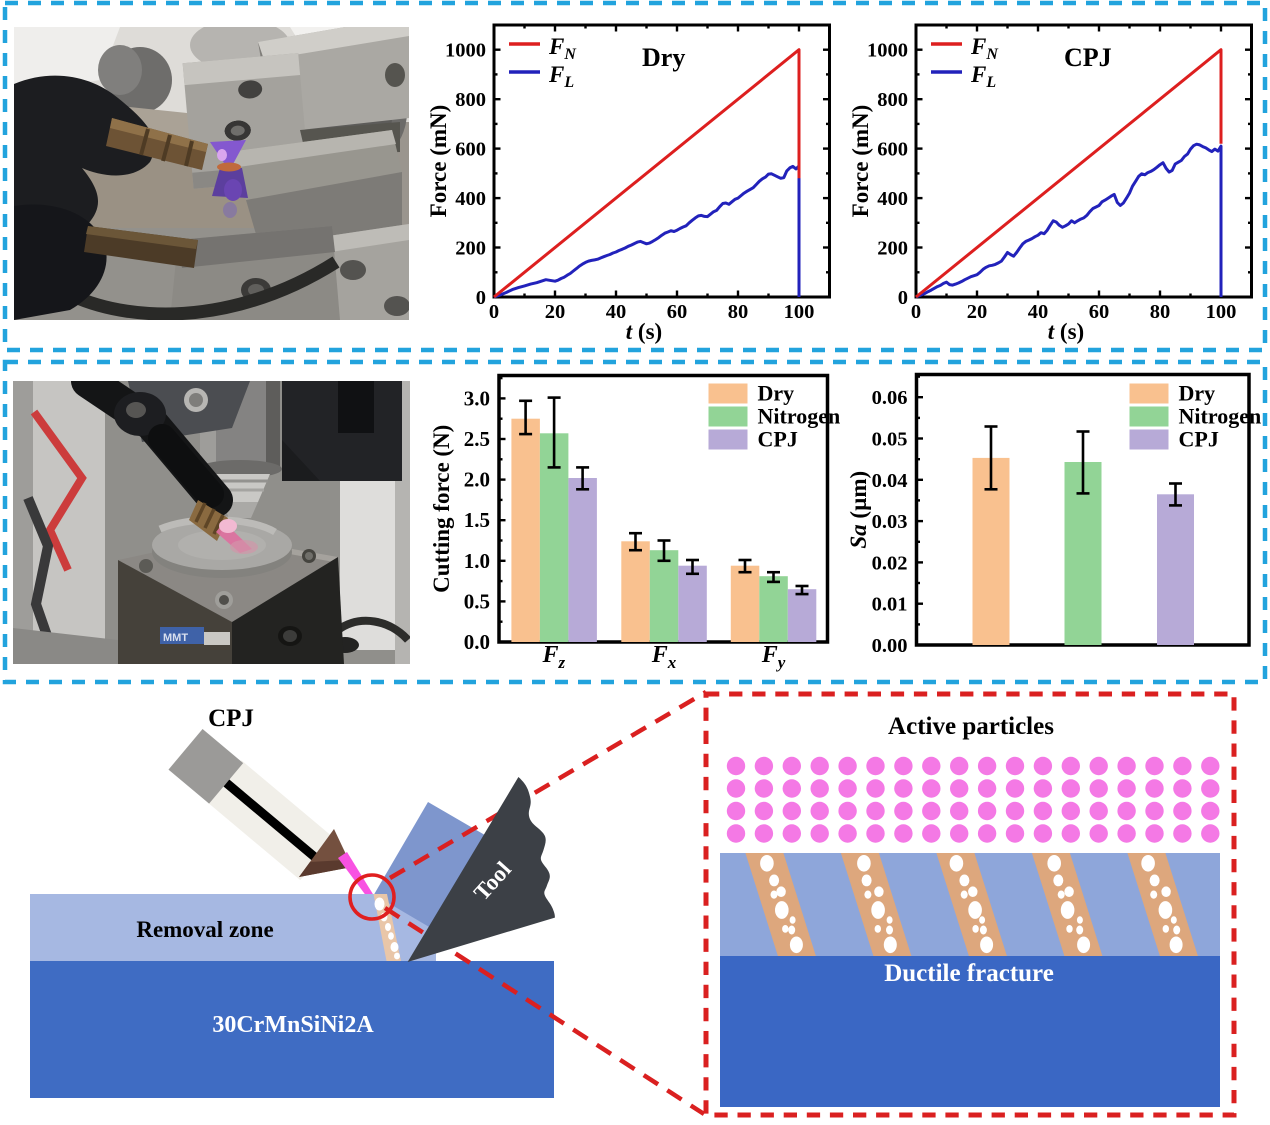 Image resolution: width=1270 pixels, height=1125 pixels. I want to click on svg-text: 0.04, so click(890, 481).